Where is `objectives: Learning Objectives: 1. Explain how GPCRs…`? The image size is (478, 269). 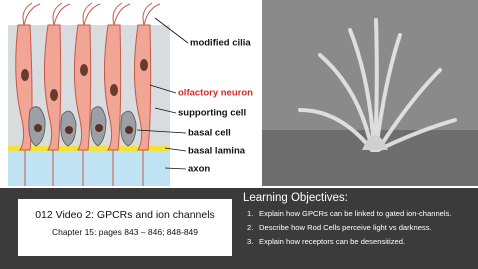 objectives: Learning Objectives: 1. Explain how GPCRs… is located at coordinates (347, 221).